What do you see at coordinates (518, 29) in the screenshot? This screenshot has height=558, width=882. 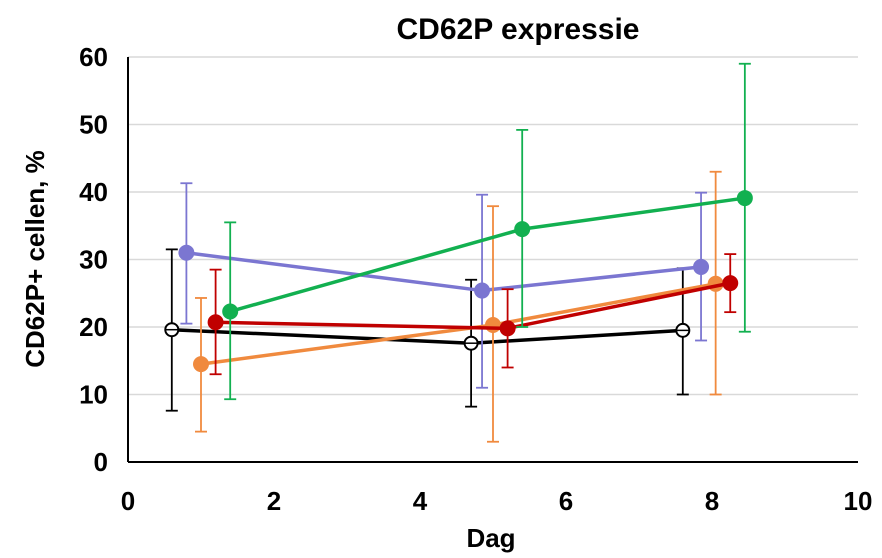 I see `chart-title: CD62P expressie` at bounding box center [518, 29].